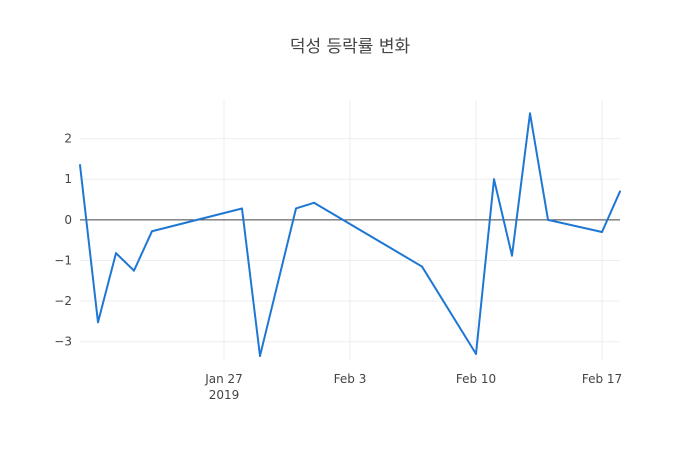 This screenshot has height=450, width=700. What do you see at coordinates (63, 260) in the screenshot?
I see `y-tick-label: −1` at bounding box center [63, 260].